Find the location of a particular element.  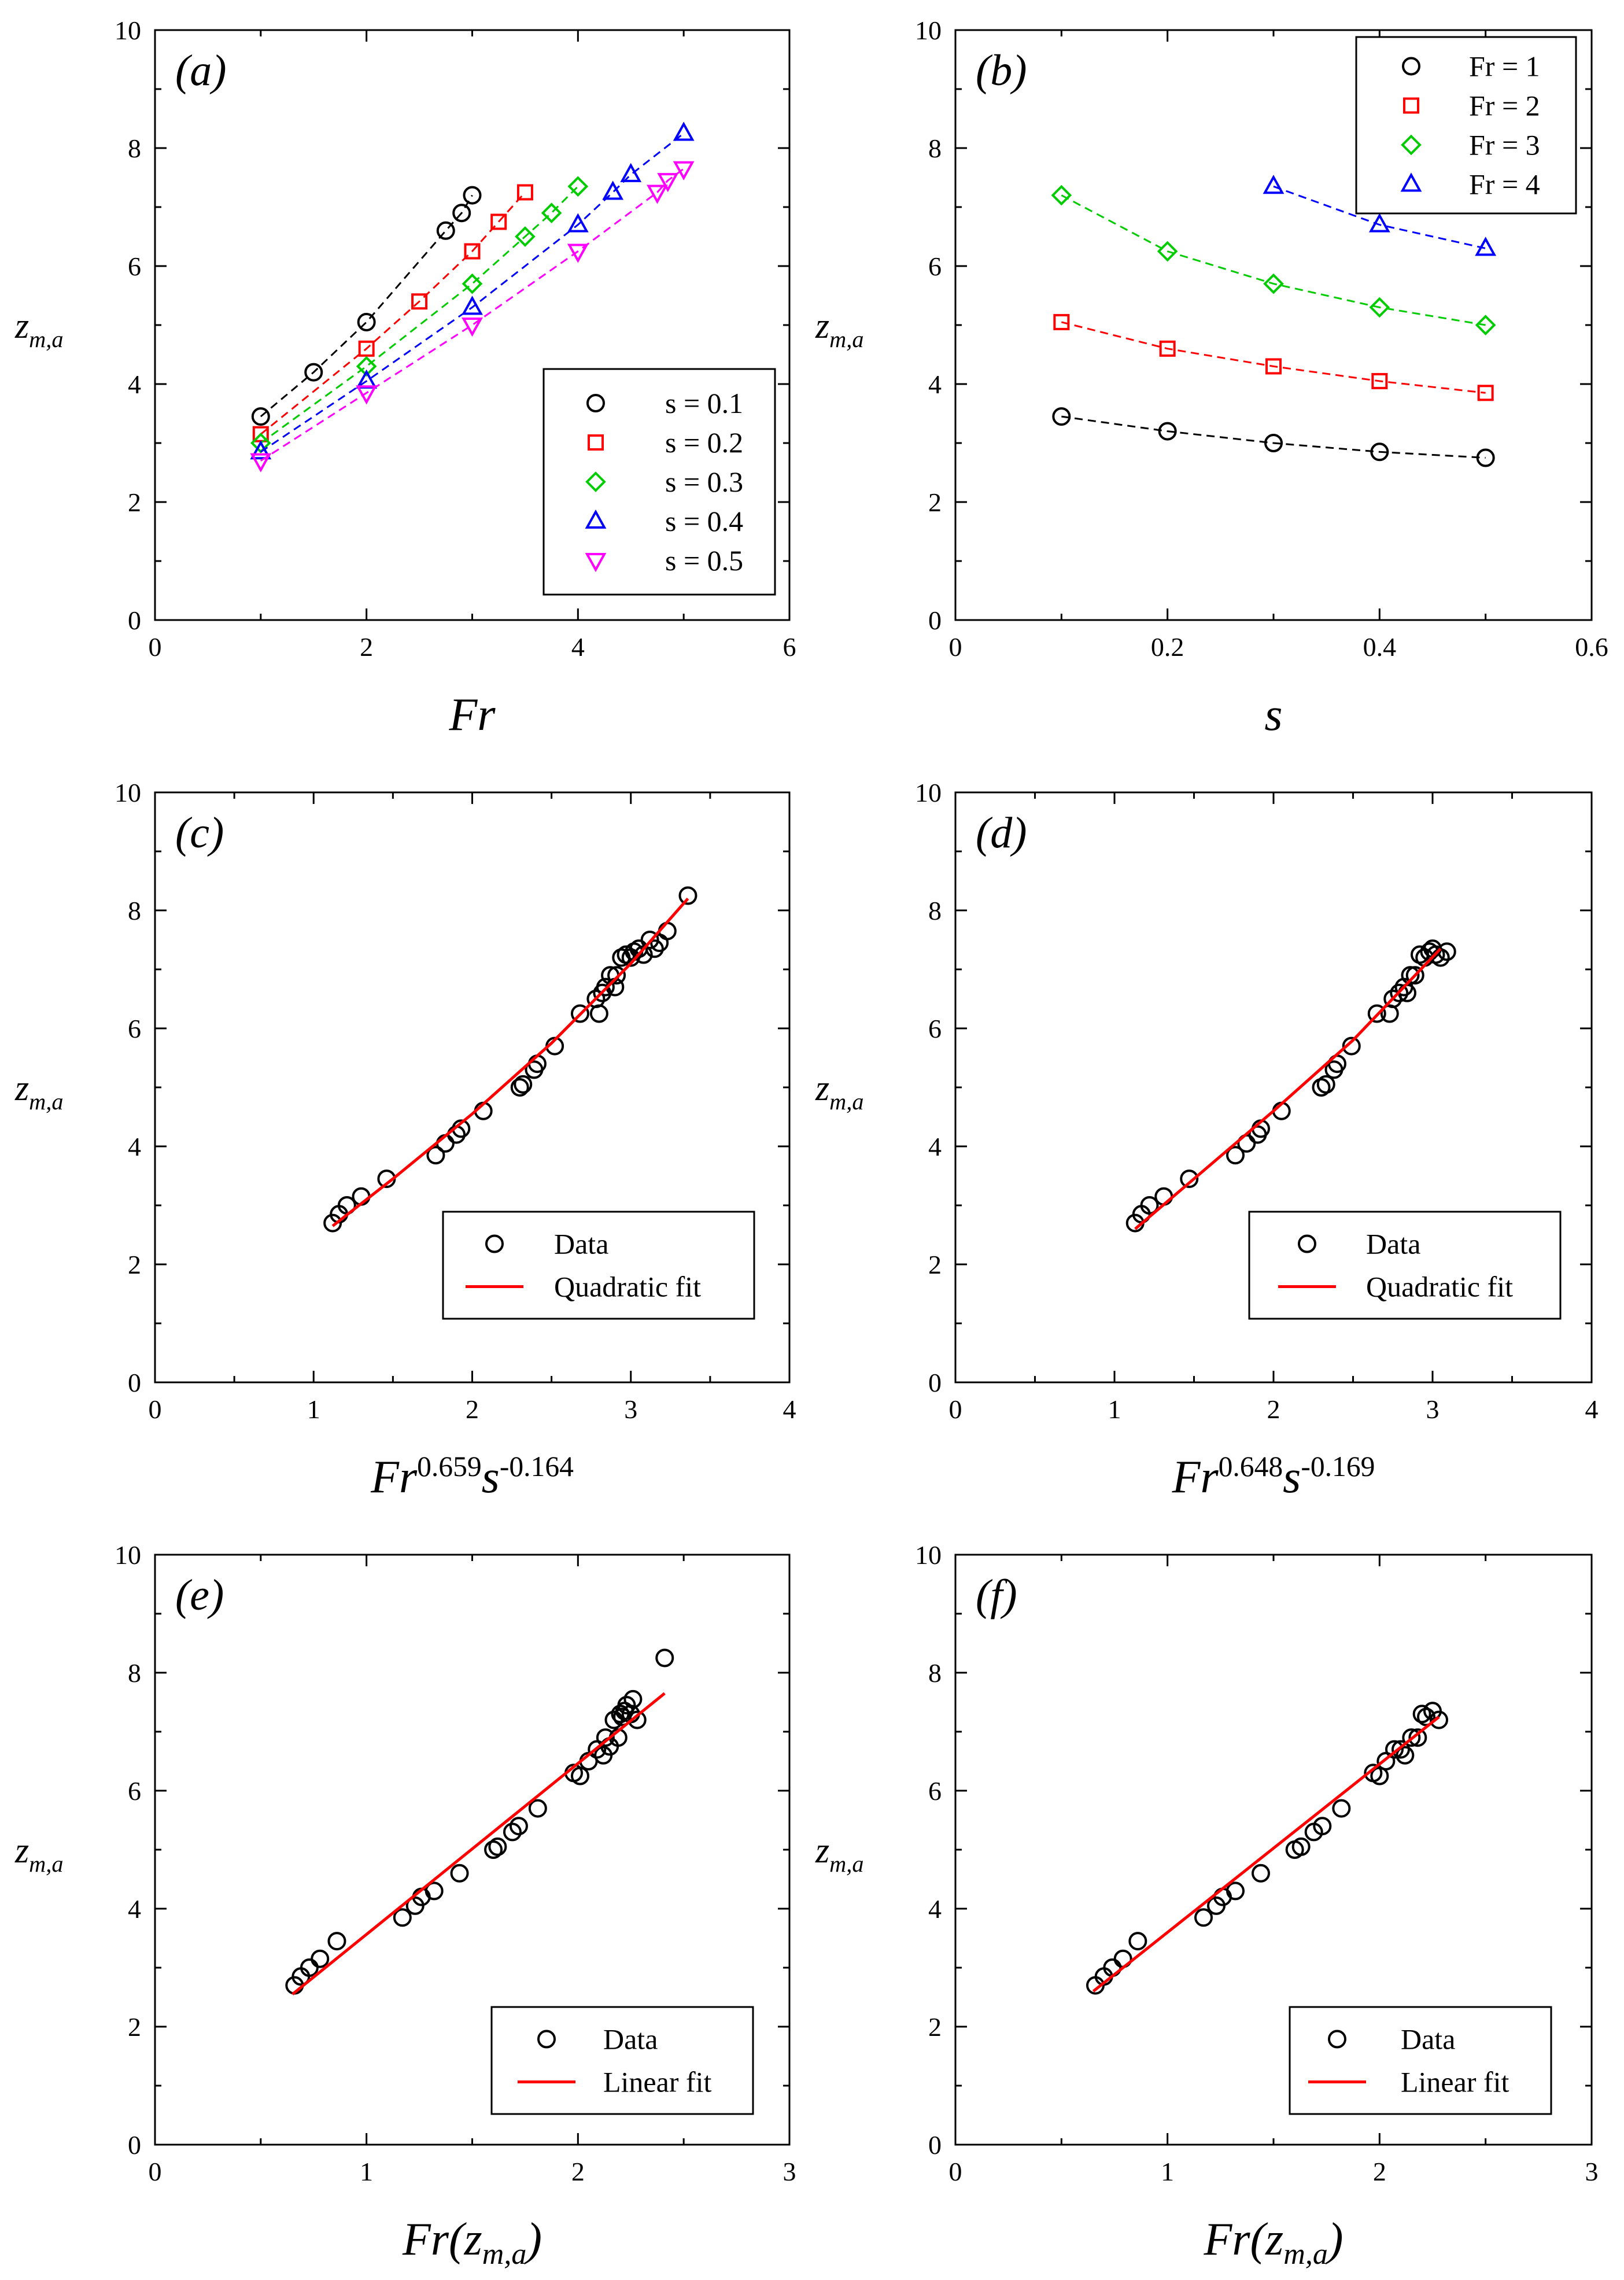

y-tick-label: 6 is located at coordinates (935, 1028).